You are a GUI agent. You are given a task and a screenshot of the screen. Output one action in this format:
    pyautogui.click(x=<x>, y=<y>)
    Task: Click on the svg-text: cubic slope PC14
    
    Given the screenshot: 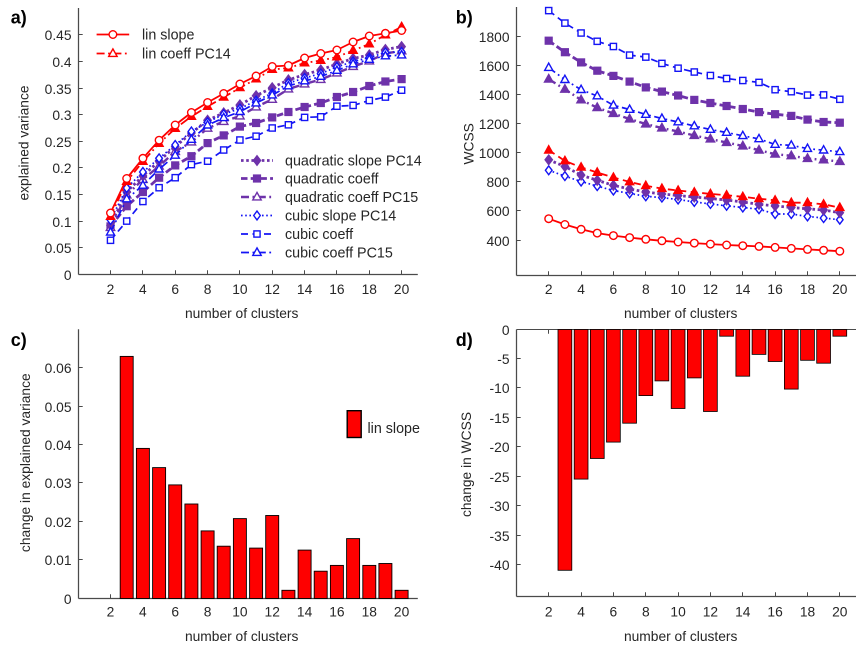 What is the action you would take?
    pyautogui.click(x=340, y=217)
    